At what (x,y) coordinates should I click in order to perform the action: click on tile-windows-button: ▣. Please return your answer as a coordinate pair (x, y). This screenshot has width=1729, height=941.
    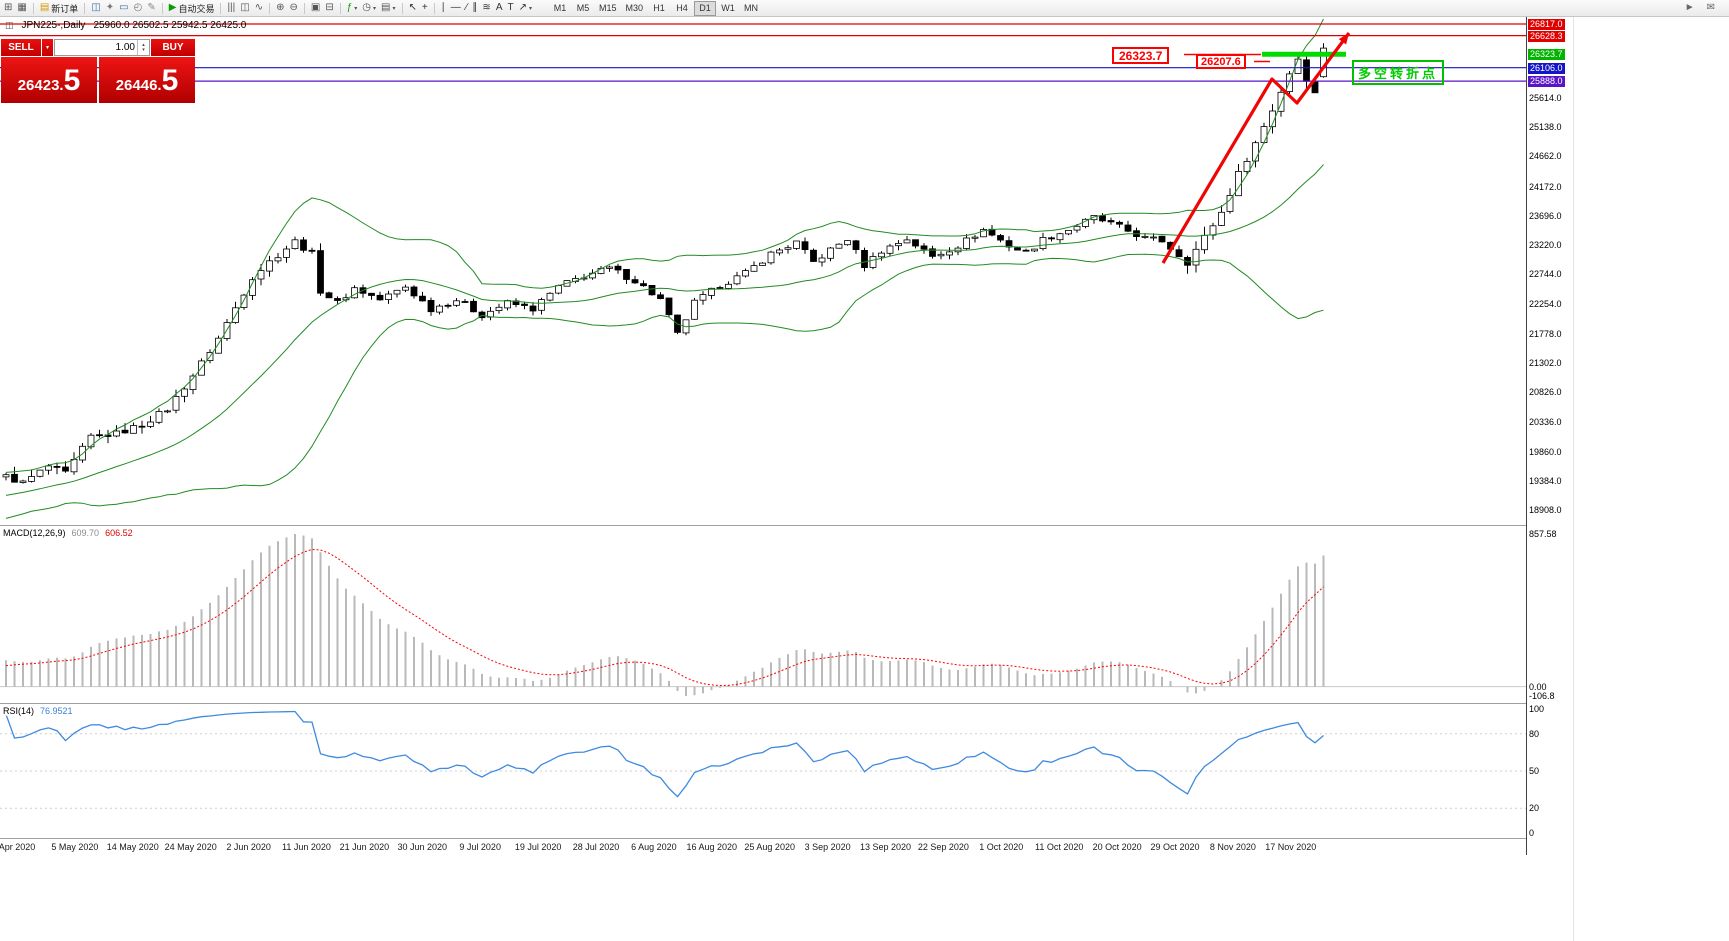
    Looking at the image, I should click on (315, 8).